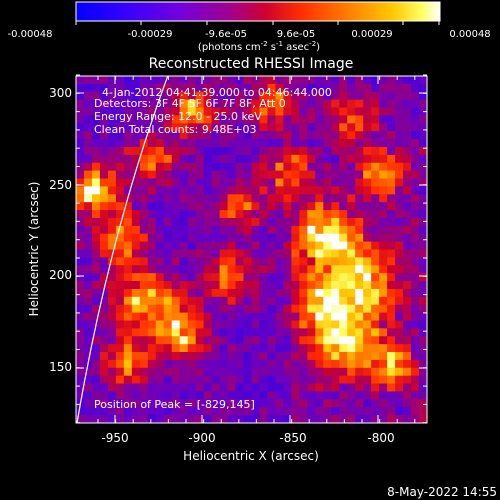 This screenshot has width=500, height=500. What do you see at coordinates (371, 34) in the screenshot?
I see `colorbar-tick-label: 0.00029` at bounding box center [371, 34].